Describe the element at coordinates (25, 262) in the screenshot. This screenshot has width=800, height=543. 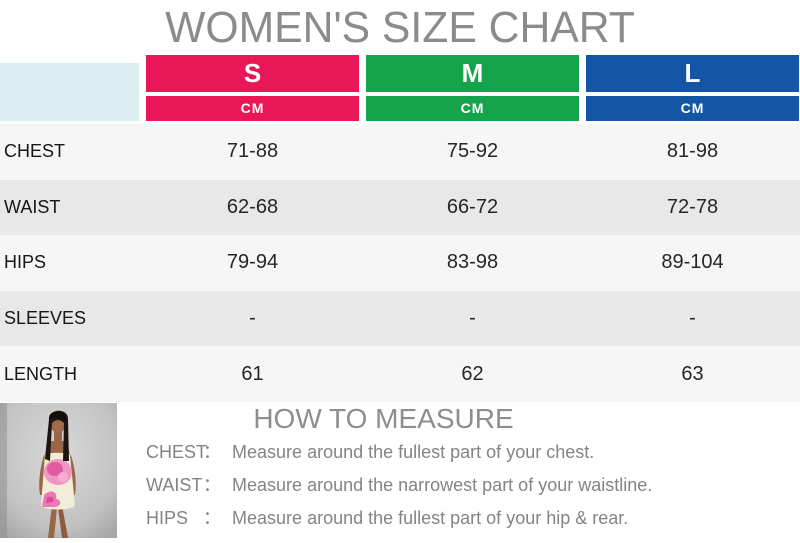
I see `row-label: HIPS` at that location.